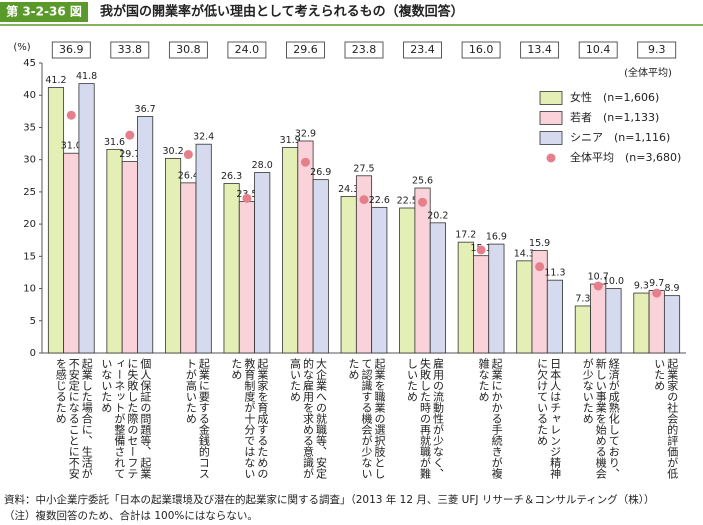  Describe the element at coordinates (74, 418) in the screenshot. I see `x-tick-label: 起業した場合に、生活が不安定になることに不安を感じるため` at that location.